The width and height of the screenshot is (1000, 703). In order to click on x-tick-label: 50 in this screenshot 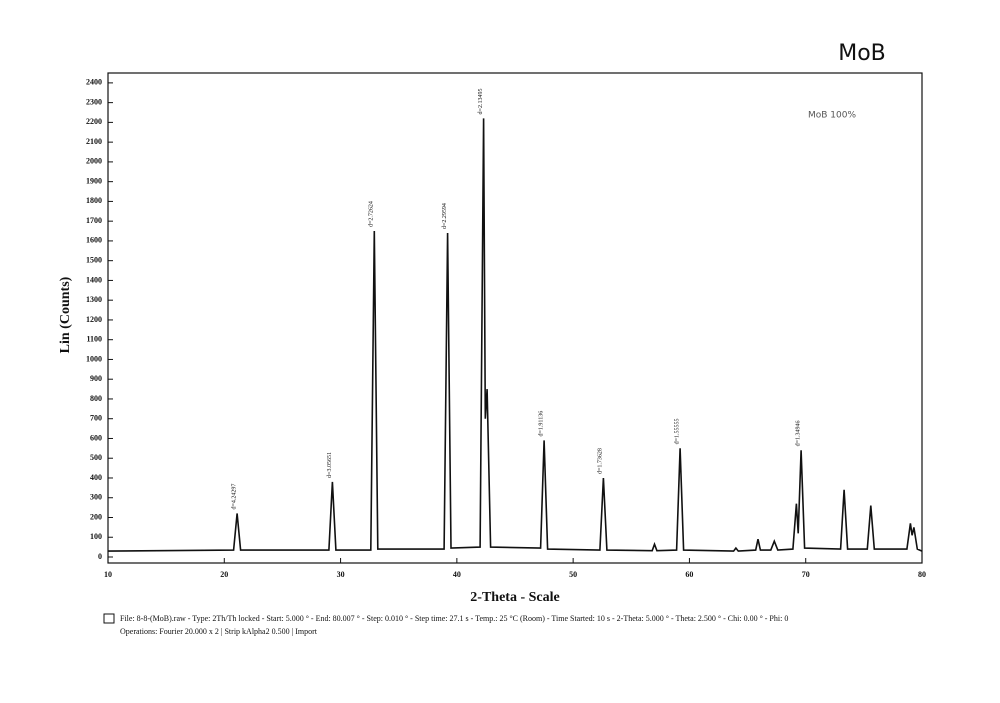, I will do `click(573, 574)`.